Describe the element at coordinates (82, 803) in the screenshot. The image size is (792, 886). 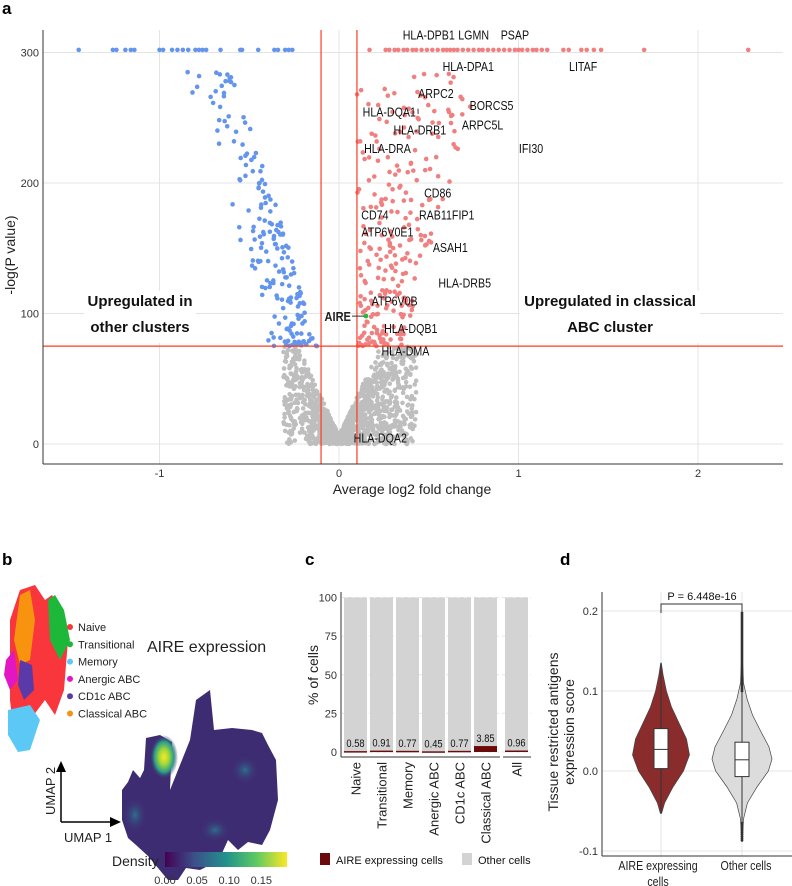
I see `umap-axes: UMAP 2 UMAP 1` at that location.